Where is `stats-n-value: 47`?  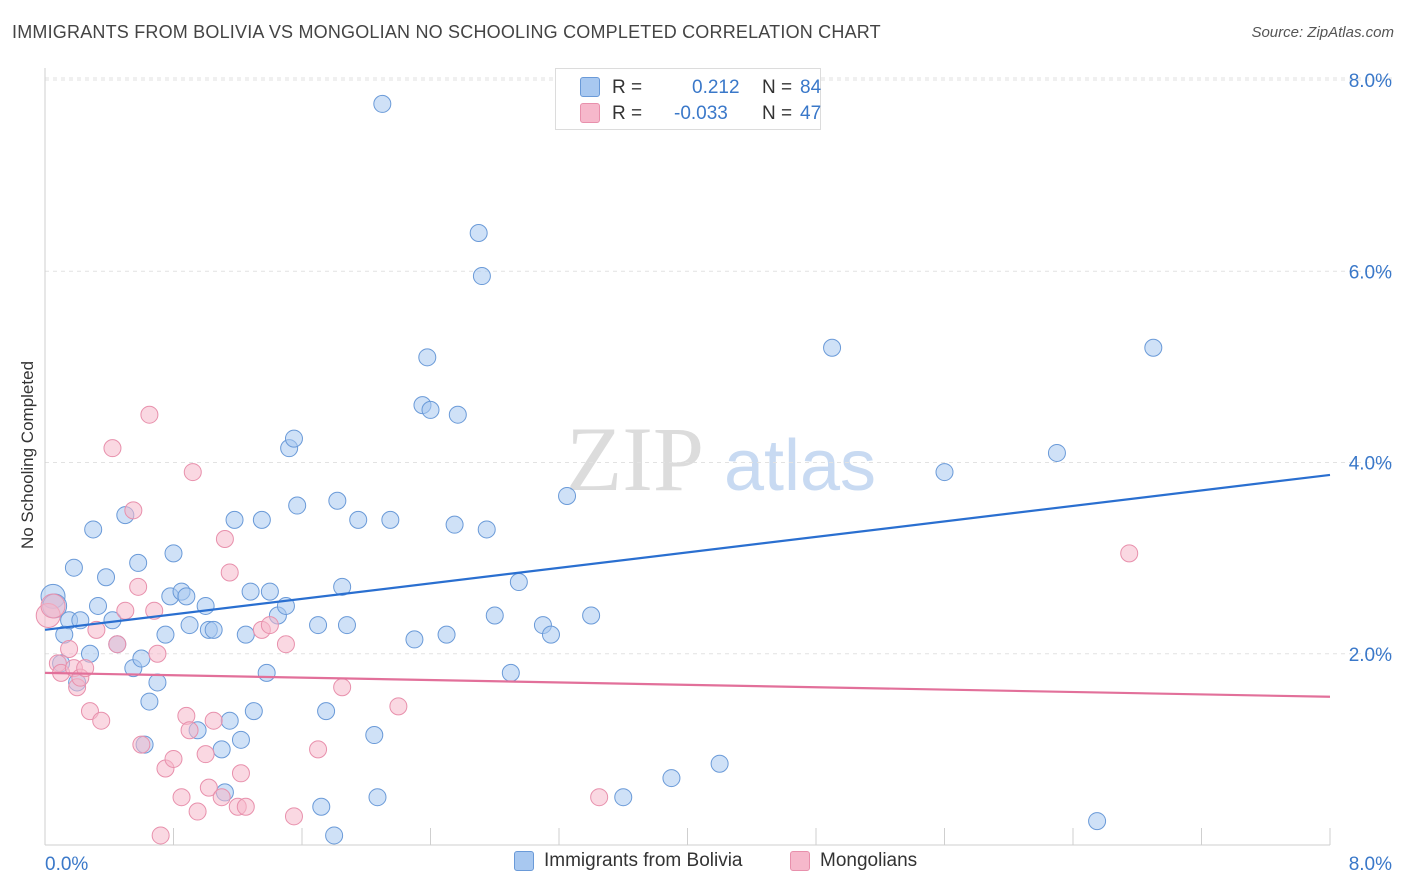
stats-n-value: 47 is located at coordinates (811, 113).